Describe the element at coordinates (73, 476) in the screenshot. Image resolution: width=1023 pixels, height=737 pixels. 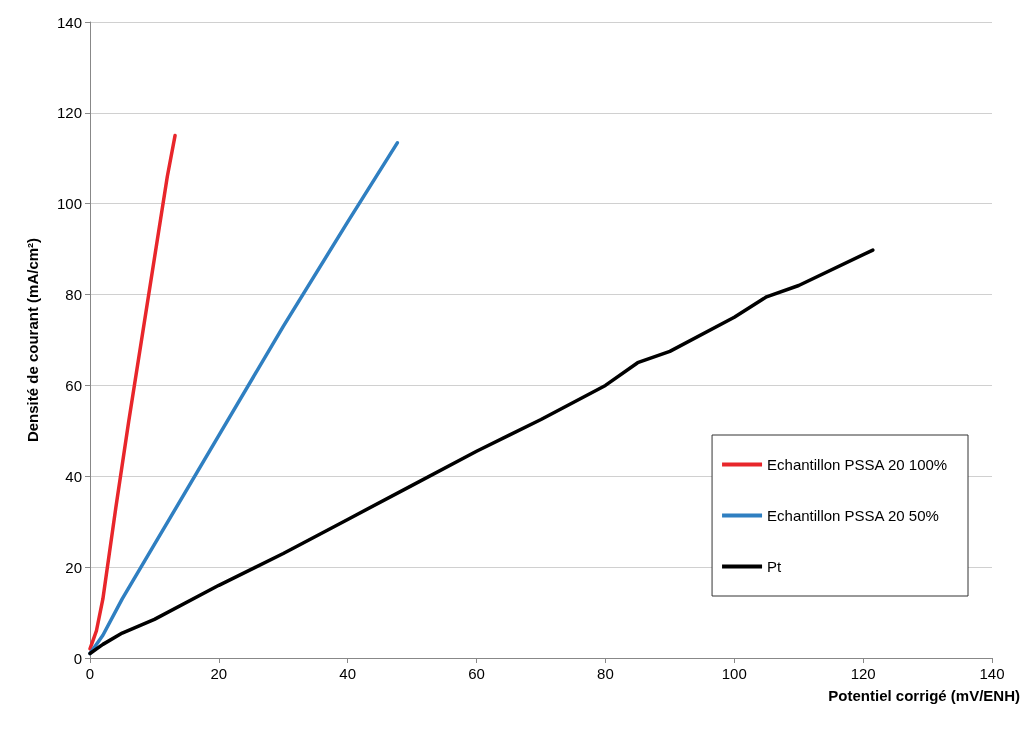
I see `y-tick-label: 40` at that location.